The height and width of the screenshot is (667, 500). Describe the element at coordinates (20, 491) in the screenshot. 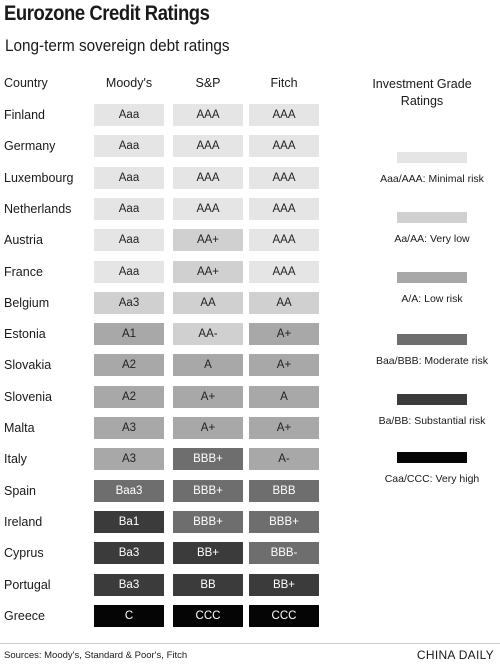

I see `country-label: Spain` at that location.